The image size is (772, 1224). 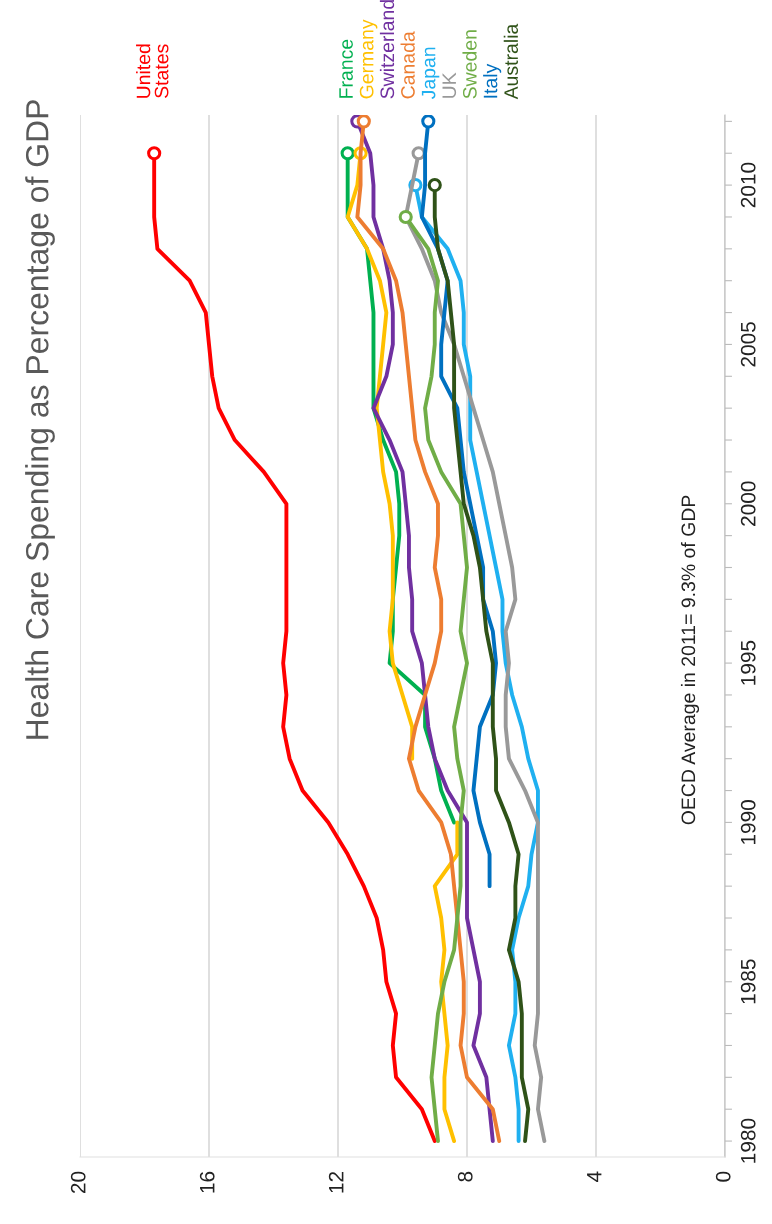 I want to click on x-tick-label: 0, so click(x=723, y=1176).